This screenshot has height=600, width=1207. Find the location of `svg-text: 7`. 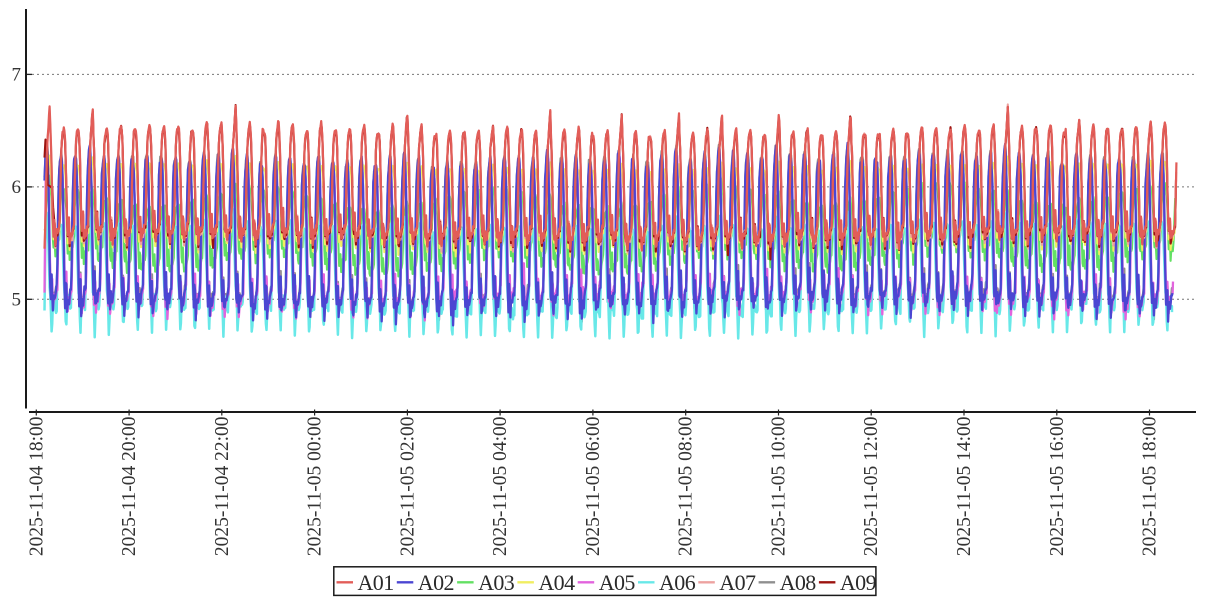

svg-text: 7 is located at coordinates (17, 75).